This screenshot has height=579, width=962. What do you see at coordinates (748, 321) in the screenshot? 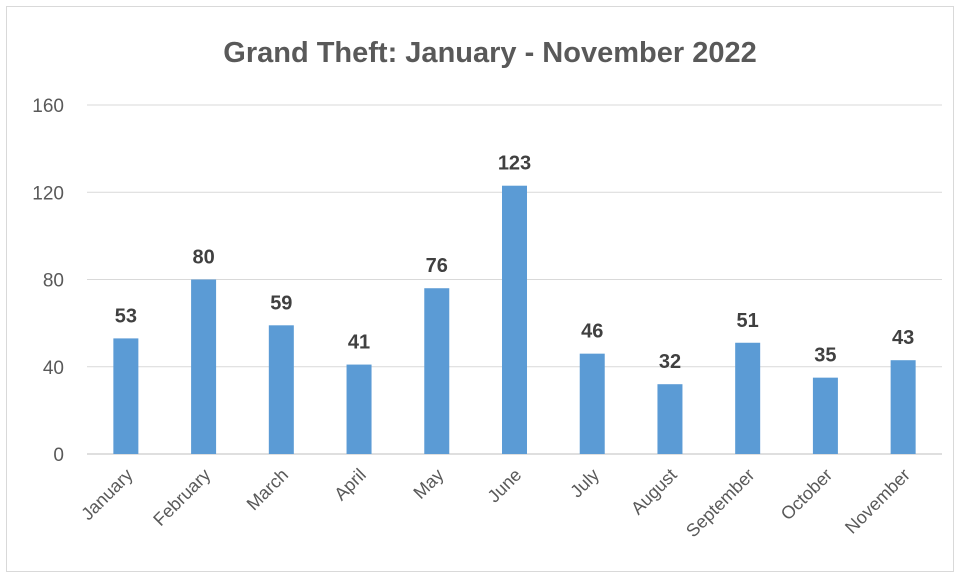
I see `data-label-september: 51` at bounding box center [748, 321].